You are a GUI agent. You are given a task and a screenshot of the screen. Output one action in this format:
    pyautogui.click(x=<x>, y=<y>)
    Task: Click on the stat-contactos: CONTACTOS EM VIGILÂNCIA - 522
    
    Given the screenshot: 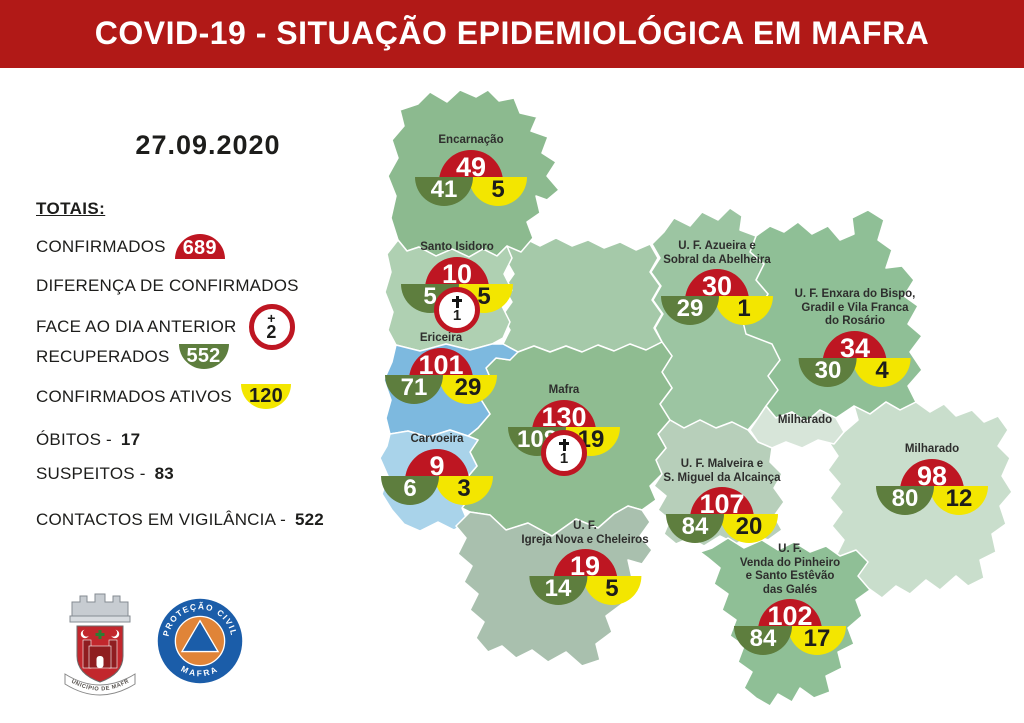 What is the action you would take?
    pyautogui.click(x=180, y=520)
    